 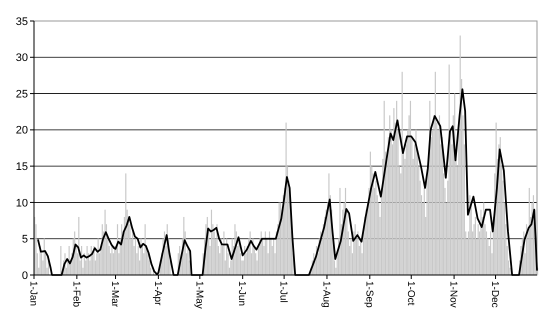 I want to click on y-tick-label: 5, so click(x=25, y=240).